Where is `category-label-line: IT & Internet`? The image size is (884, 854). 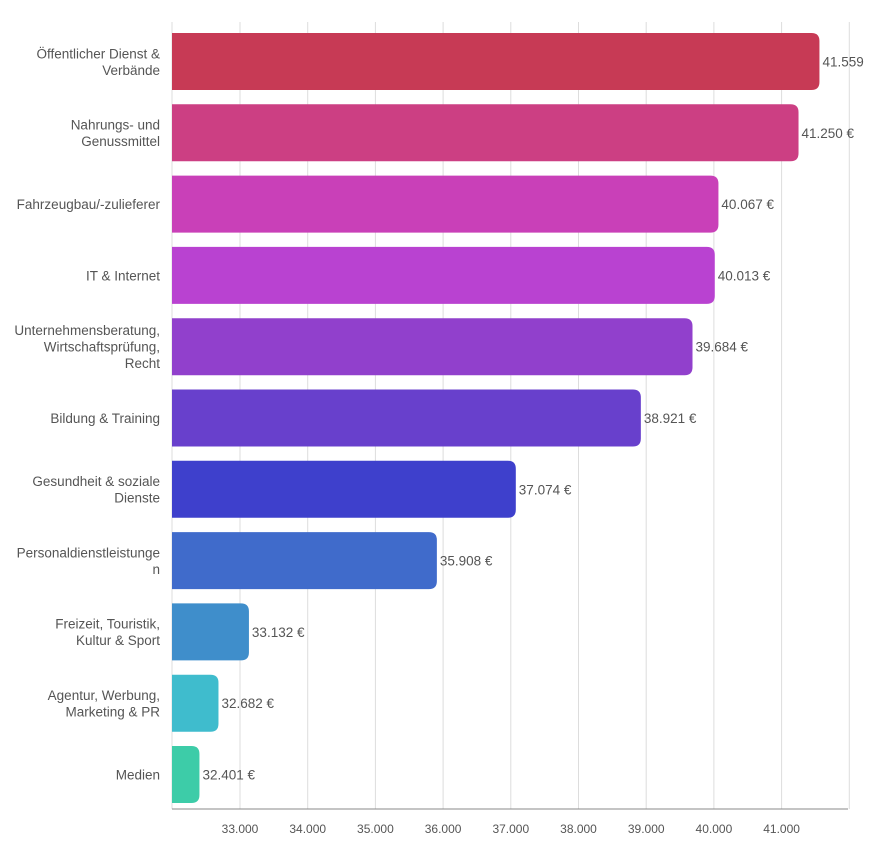
category-label-line: IT & Internet is located at coordinates (123, 275).